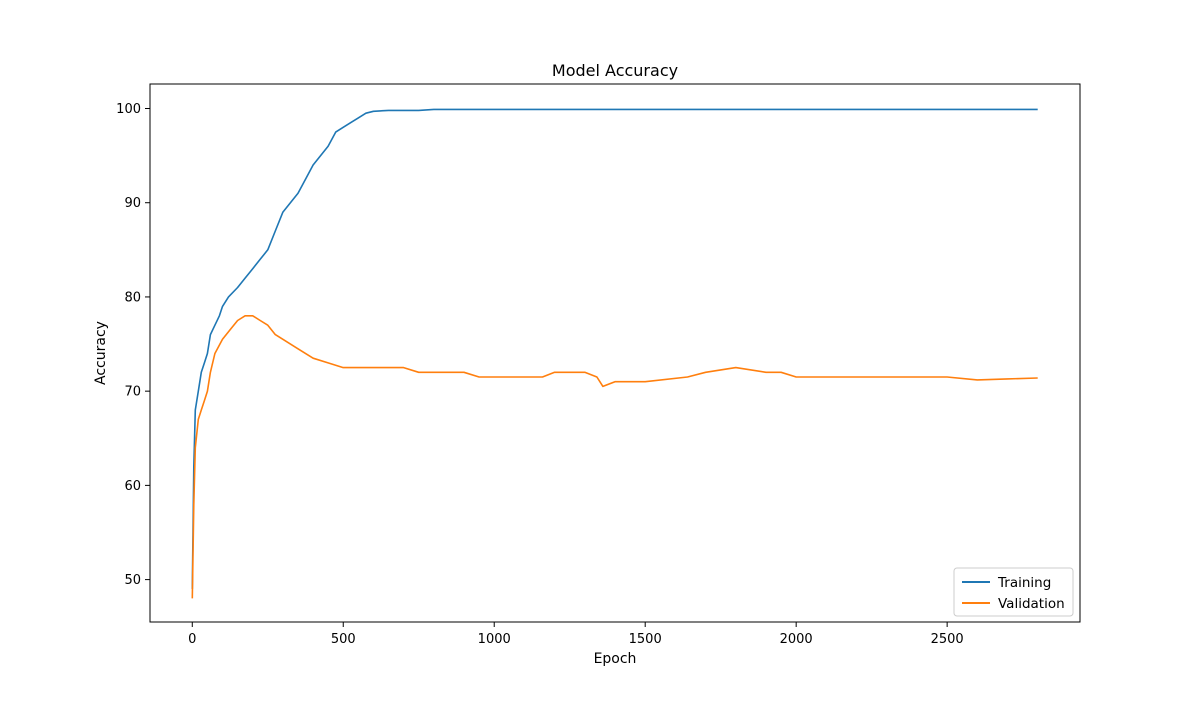  I want to click on legend-label-validation: Validation, so click(1031, 604).